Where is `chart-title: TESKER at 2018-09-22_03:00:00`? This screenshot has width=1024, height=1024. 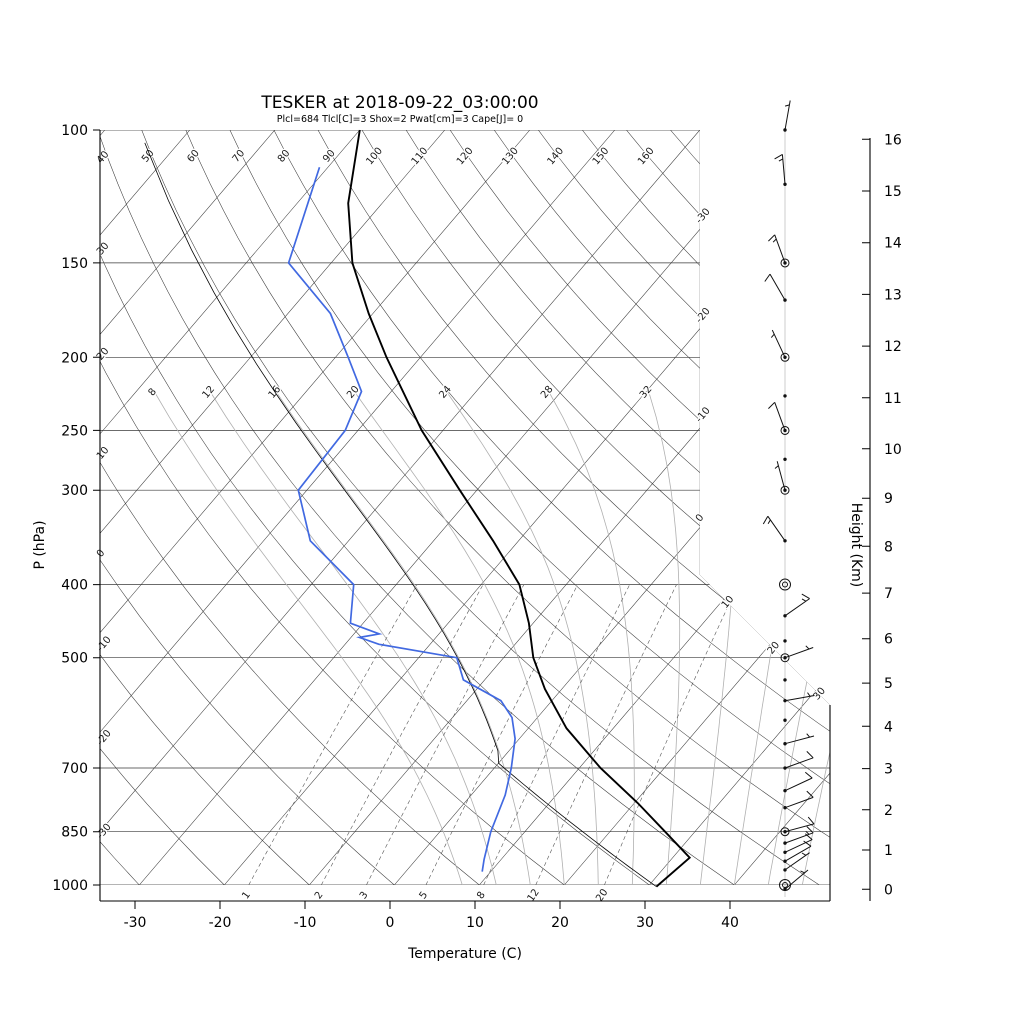
chart-title: TESKER at 2018-09-22_03:00:00 is located at coordinates (399, 103).